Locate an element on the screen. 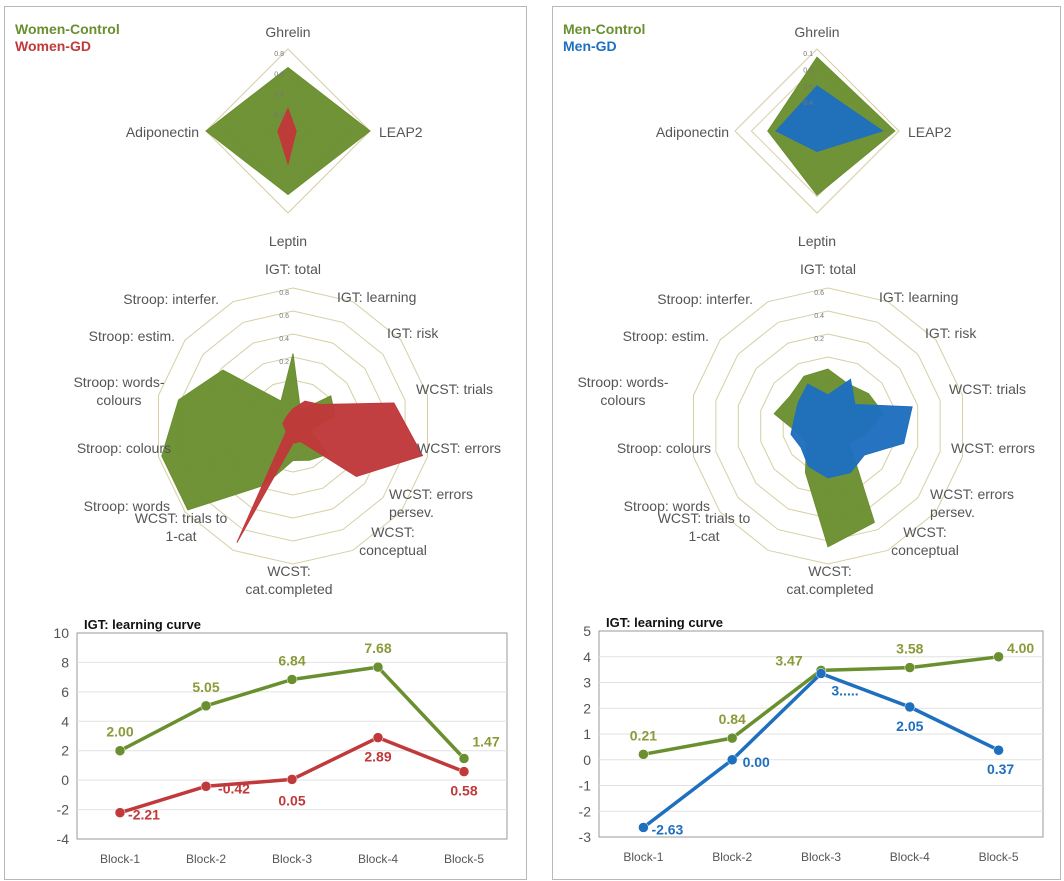  data-label: -2.21 is located at coordinates (144, 815).